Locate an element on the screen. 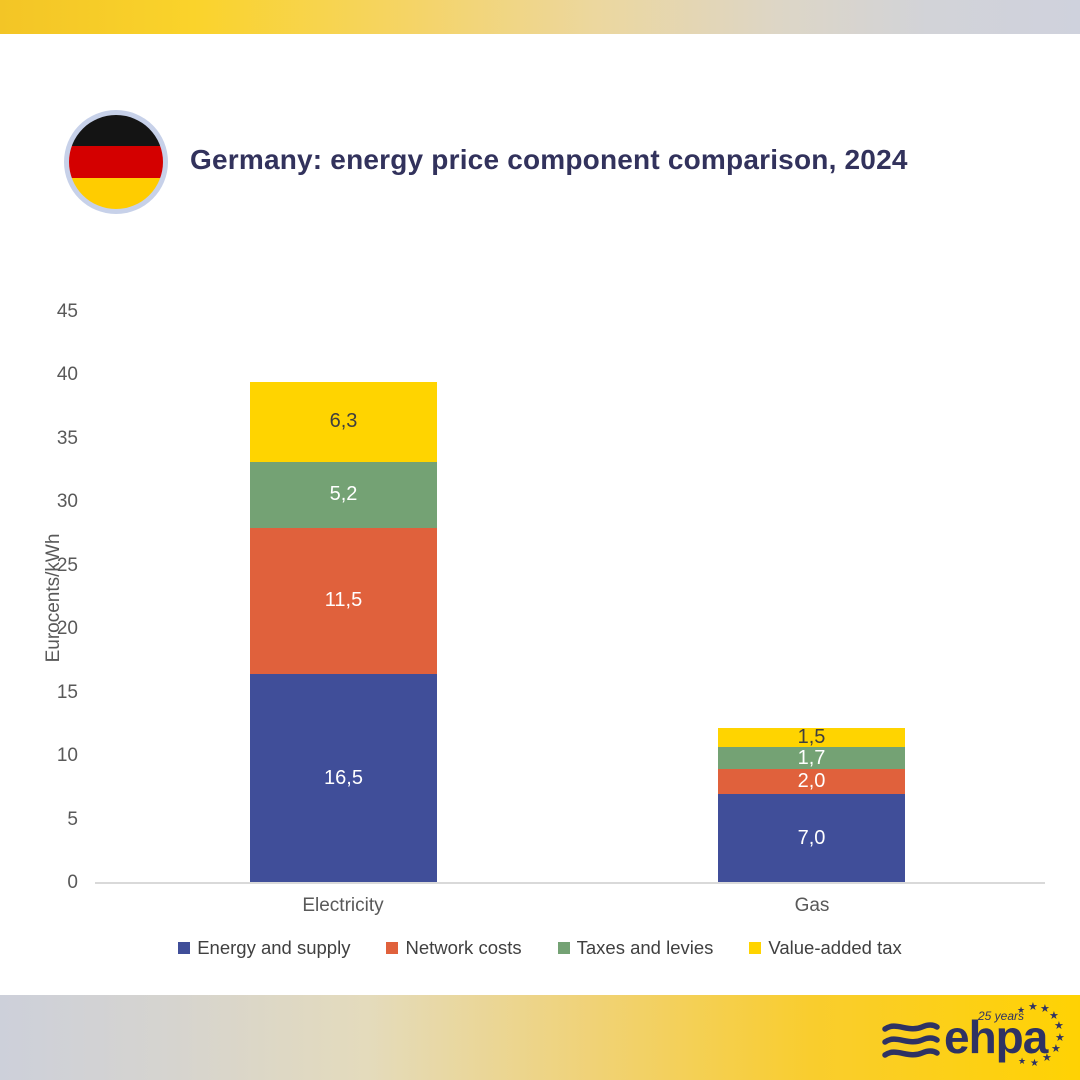 The image size is (1080, 1080). bar-segment-gas-energy-and-supply: 7,0 is located at coordinates (811, 838).